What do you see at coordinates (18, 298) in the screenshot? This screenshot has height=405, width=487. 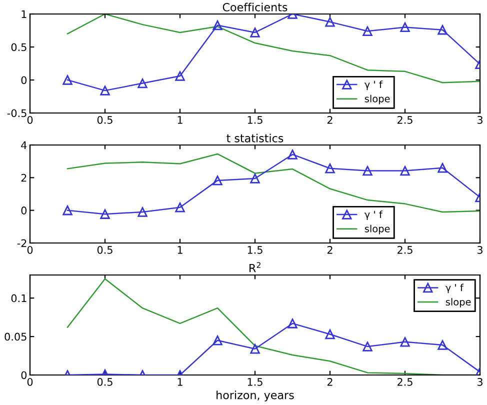 I see `y-tick-label: 0.1` at bounding box center [18, 298].